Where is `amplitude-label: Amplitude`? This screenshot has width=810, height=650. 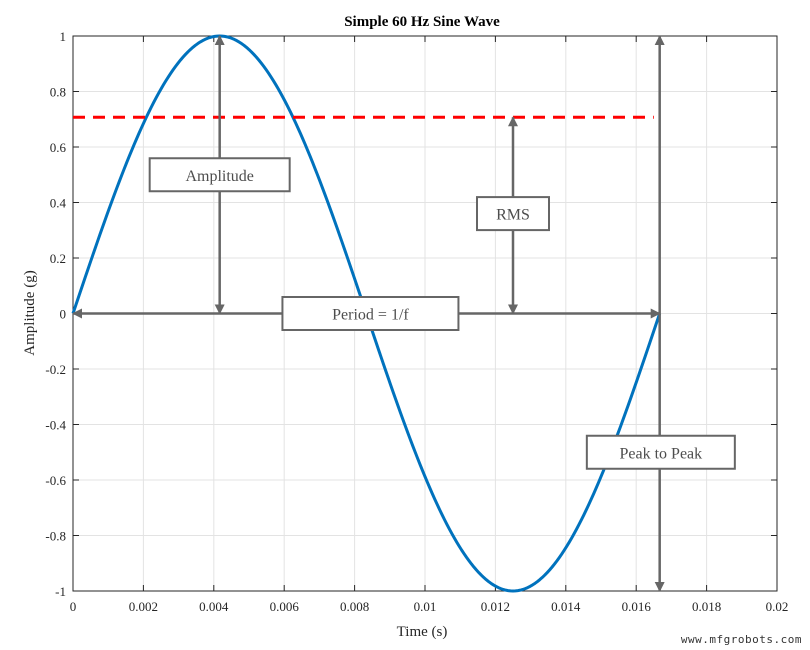 amplitude-label: Amplitude is located at coordinates (219, 176).